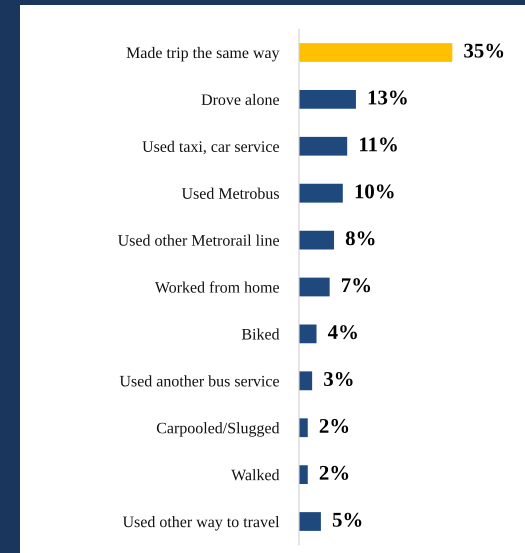 The width and height of the screenshot is (525, 553). What do you see at coordinates (261, 334) in the screenshot?
I see `y-tick-label: Biked` at bounding box center [261, 334].